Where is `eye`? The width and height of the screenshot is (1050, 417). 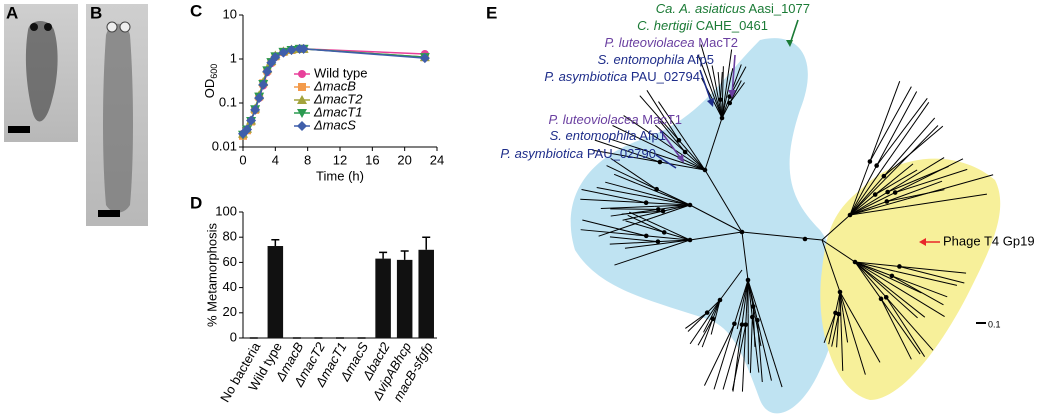
eye is located at coordinates (48, 27).